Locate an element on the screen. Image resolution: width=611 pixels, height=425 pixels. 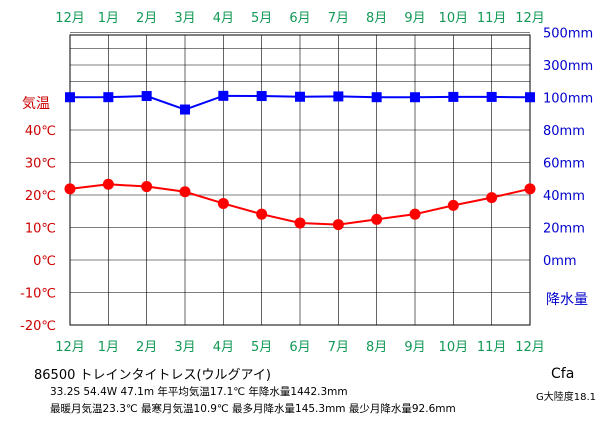
climate-code: Cfa is located at coordinates (563, 374).